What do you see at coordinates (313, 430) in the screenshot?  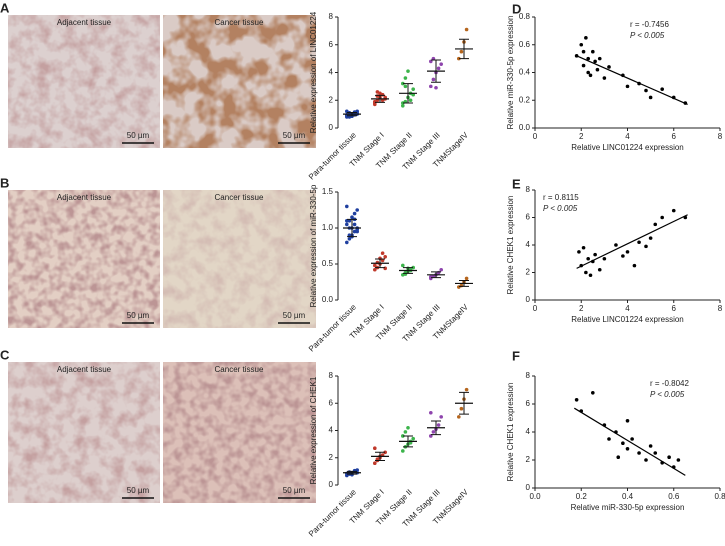 I see `y-axis-label: Relative expression of CHEK1` at bounding box center [313, 430].